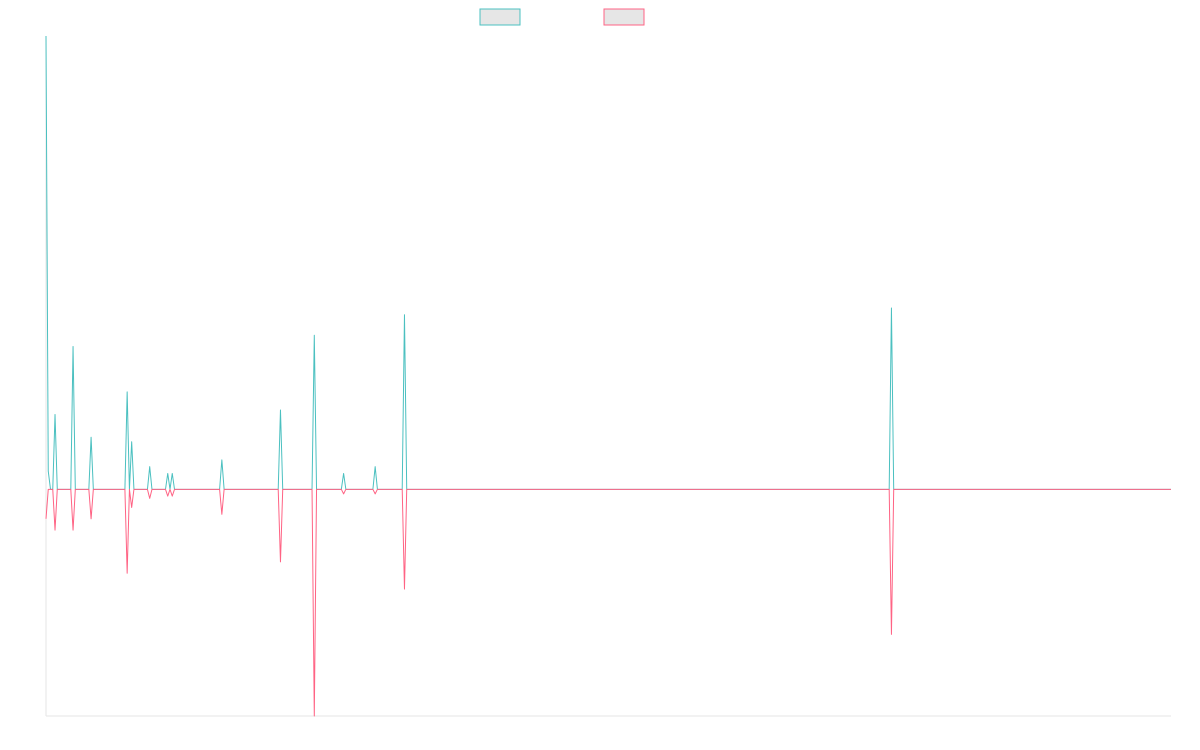 The width and height of the screenshot is (1200, 750). What do you see at coordinates (562, 17) in the screenshot?
I see `legend` at bounding box center [562, 17].